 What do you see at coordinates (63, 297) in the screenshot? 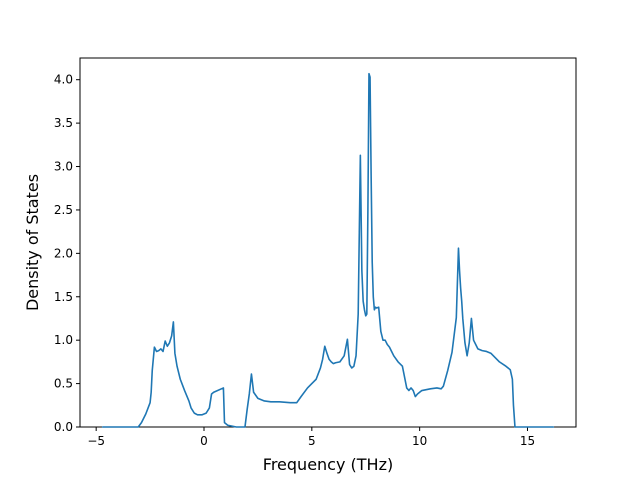
I see `y-tick-label: 1.5` at bounding box center [63, 297].